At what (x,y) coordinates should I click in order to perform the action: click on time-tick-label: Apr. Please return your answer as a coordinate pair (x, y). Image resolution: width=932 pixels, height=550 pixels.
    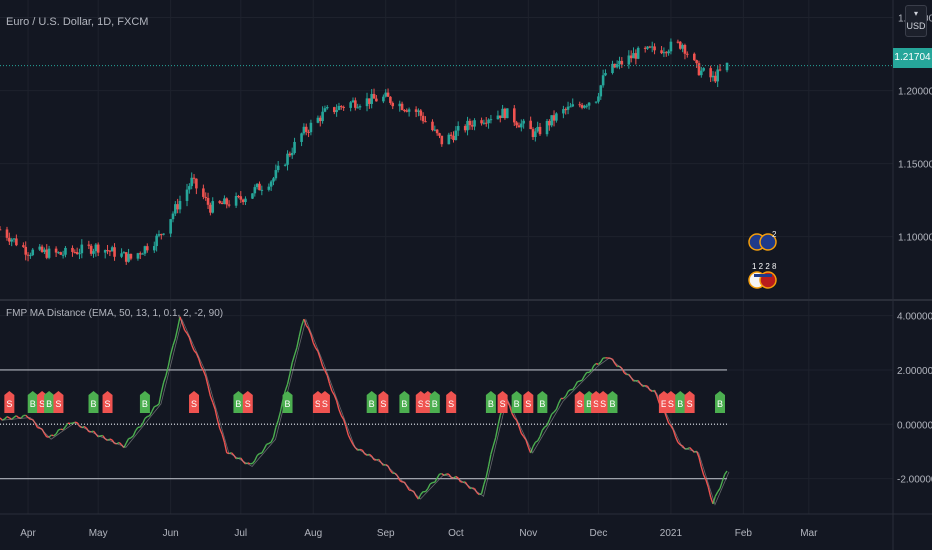
    Looking at the image, I should click on (28, 533).